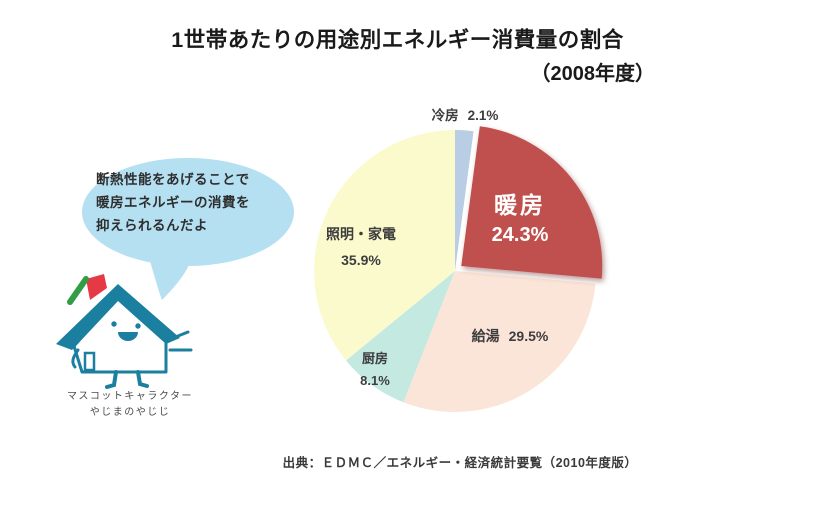 The image size is (840, 518). Describe the element at coordinates (89, 361) in the screenshot. I see `house-door` at that location.